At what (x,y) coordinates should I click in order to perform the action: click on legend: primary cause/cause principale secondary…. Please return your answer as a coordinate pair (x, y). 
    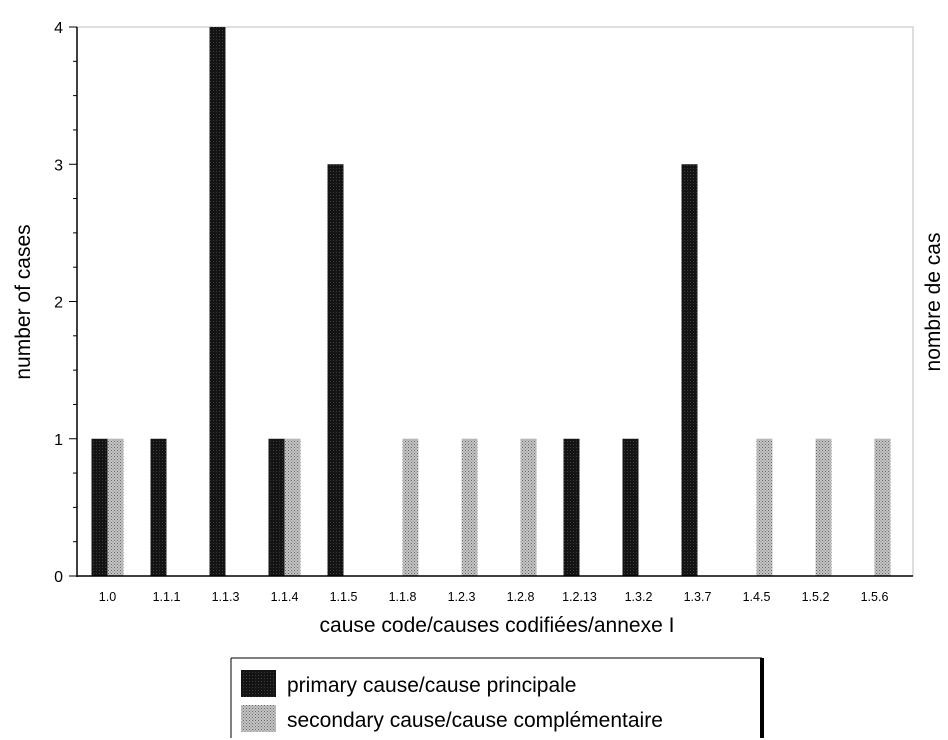
    Looking at the image, I should click on (497, 697).